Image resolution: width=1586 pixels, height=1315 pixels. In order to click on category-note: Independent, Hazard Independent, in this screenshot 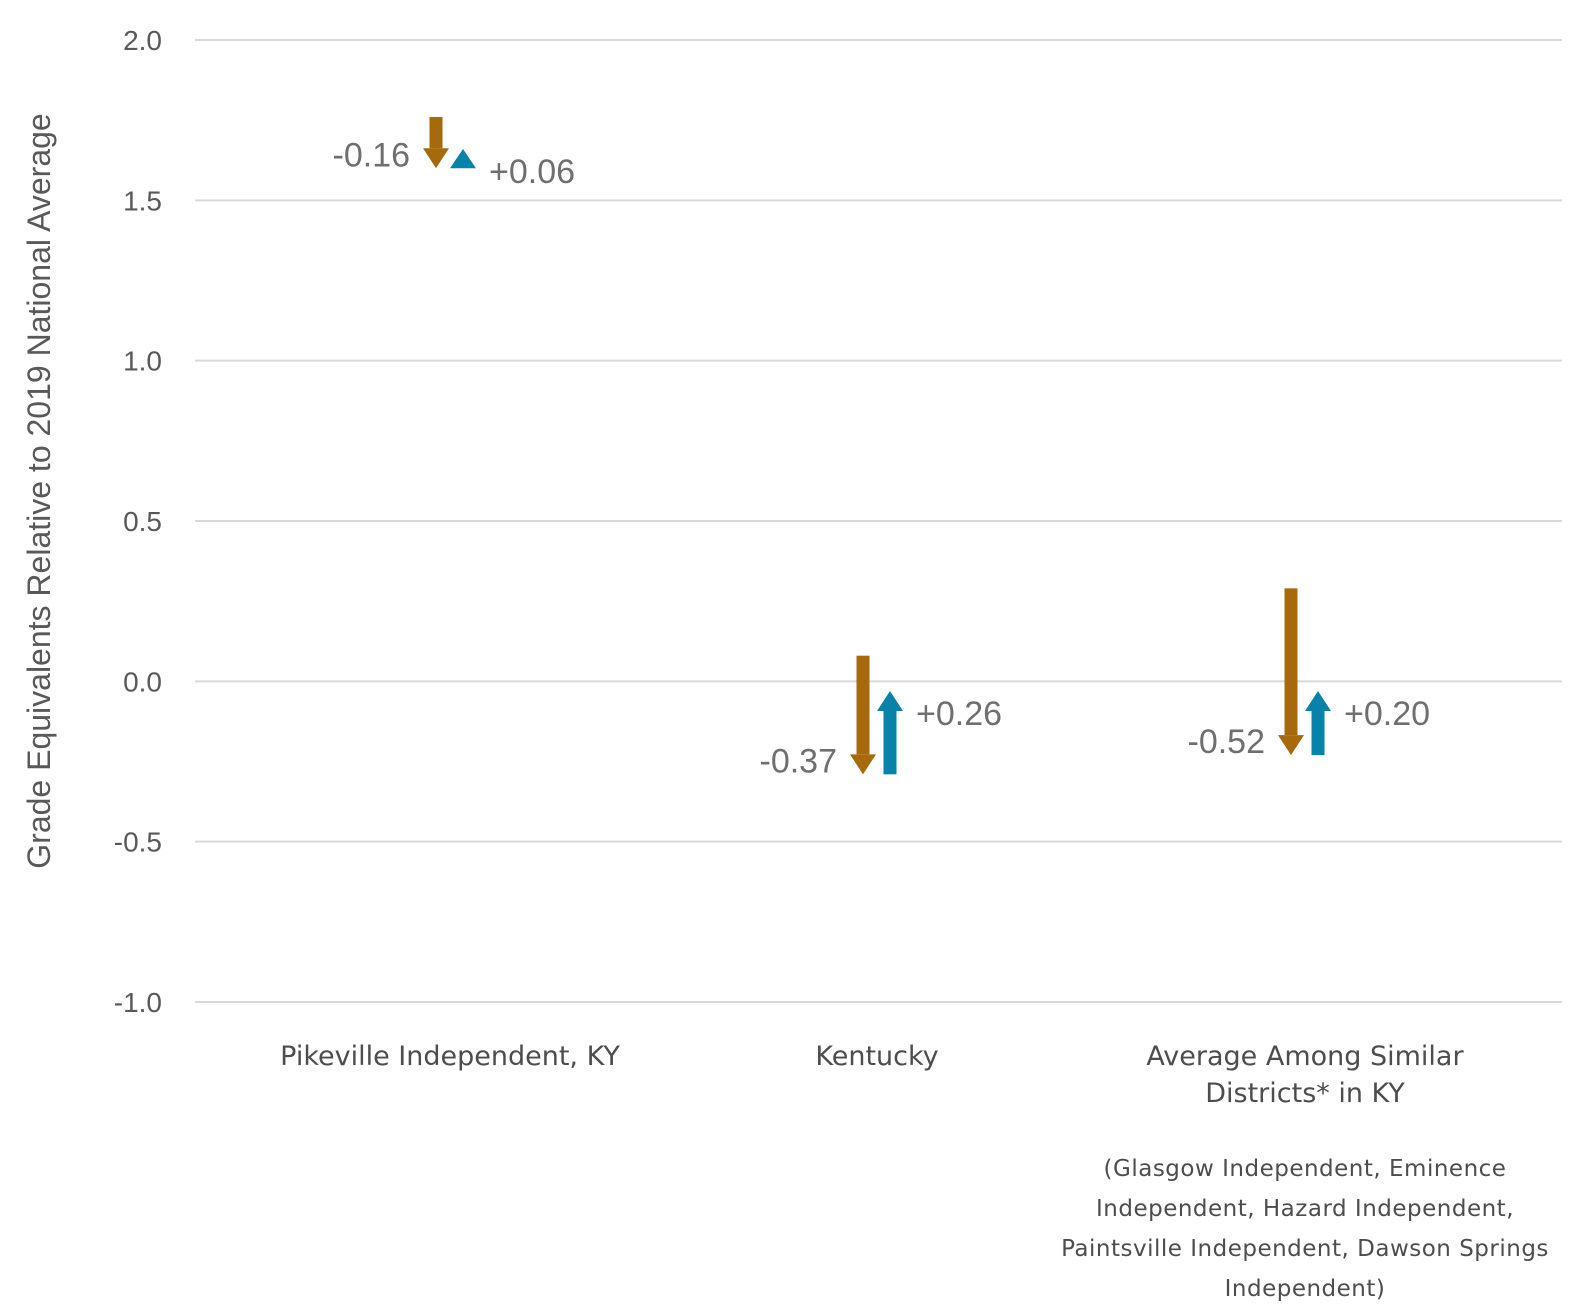, I will do `click(1305, 1209)`.